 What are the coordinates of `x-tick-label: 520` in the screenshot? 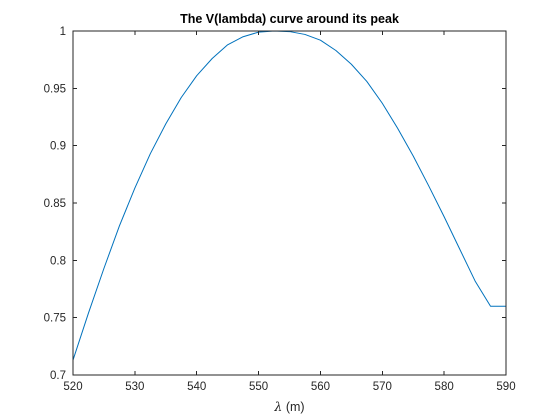 It's located at (72, 387).